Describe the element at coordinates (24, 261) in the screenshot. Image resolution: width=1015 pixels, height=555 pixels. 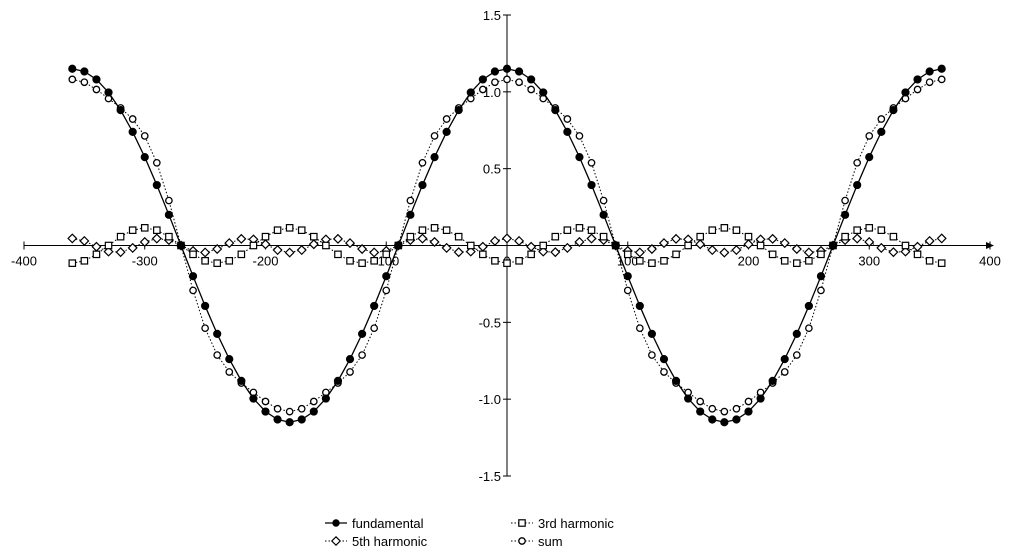
I see `x-tick-label: -400` at that location.